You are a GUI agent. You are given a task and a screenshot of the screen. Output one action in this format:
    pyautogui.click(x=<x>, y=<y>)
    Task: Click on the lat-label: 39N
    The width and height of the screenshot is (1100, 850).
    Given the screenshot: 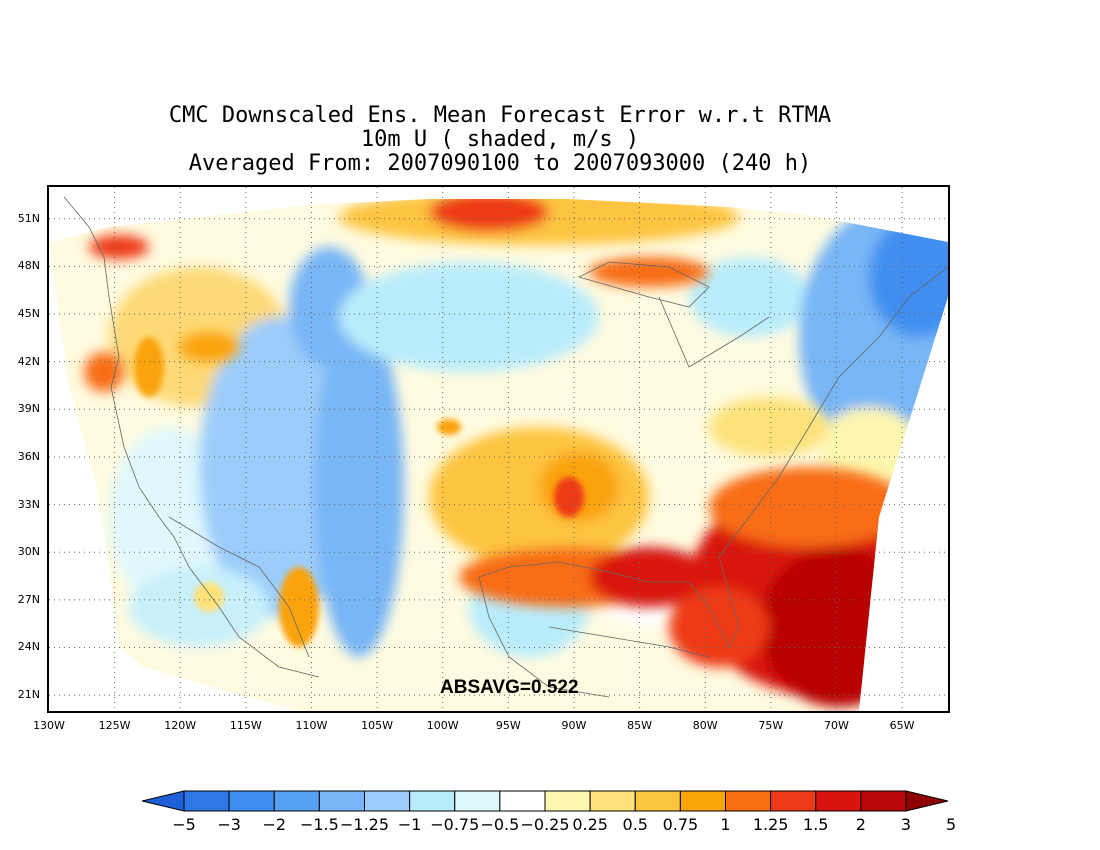 What is the action you would take?
    pyautogui.click(x=28, y=409)
    